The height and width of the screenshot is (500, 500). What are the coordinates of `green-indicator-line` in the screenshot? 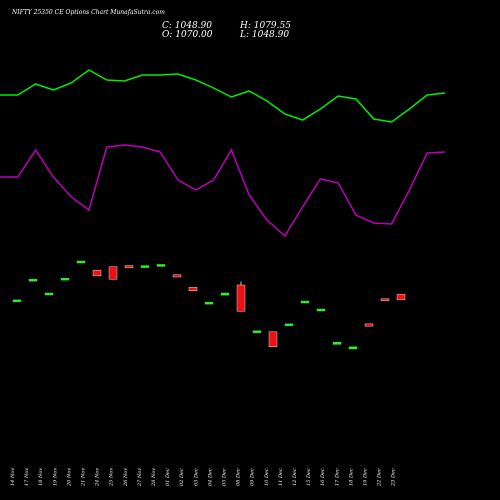 It's located at (223, 96).